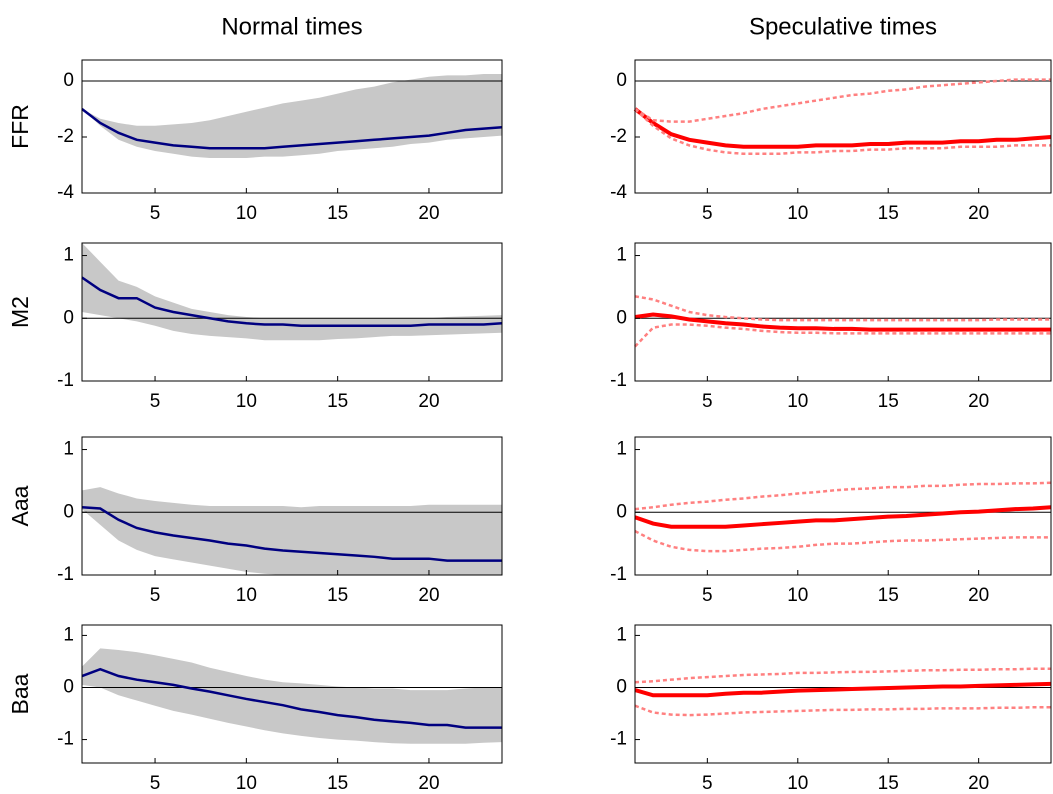 The width and height of the screenshot is (1053, 794). Describe the element at coordinates (20, 505) in the screenshot. I see `y-axis-label: Aaa` at that location.